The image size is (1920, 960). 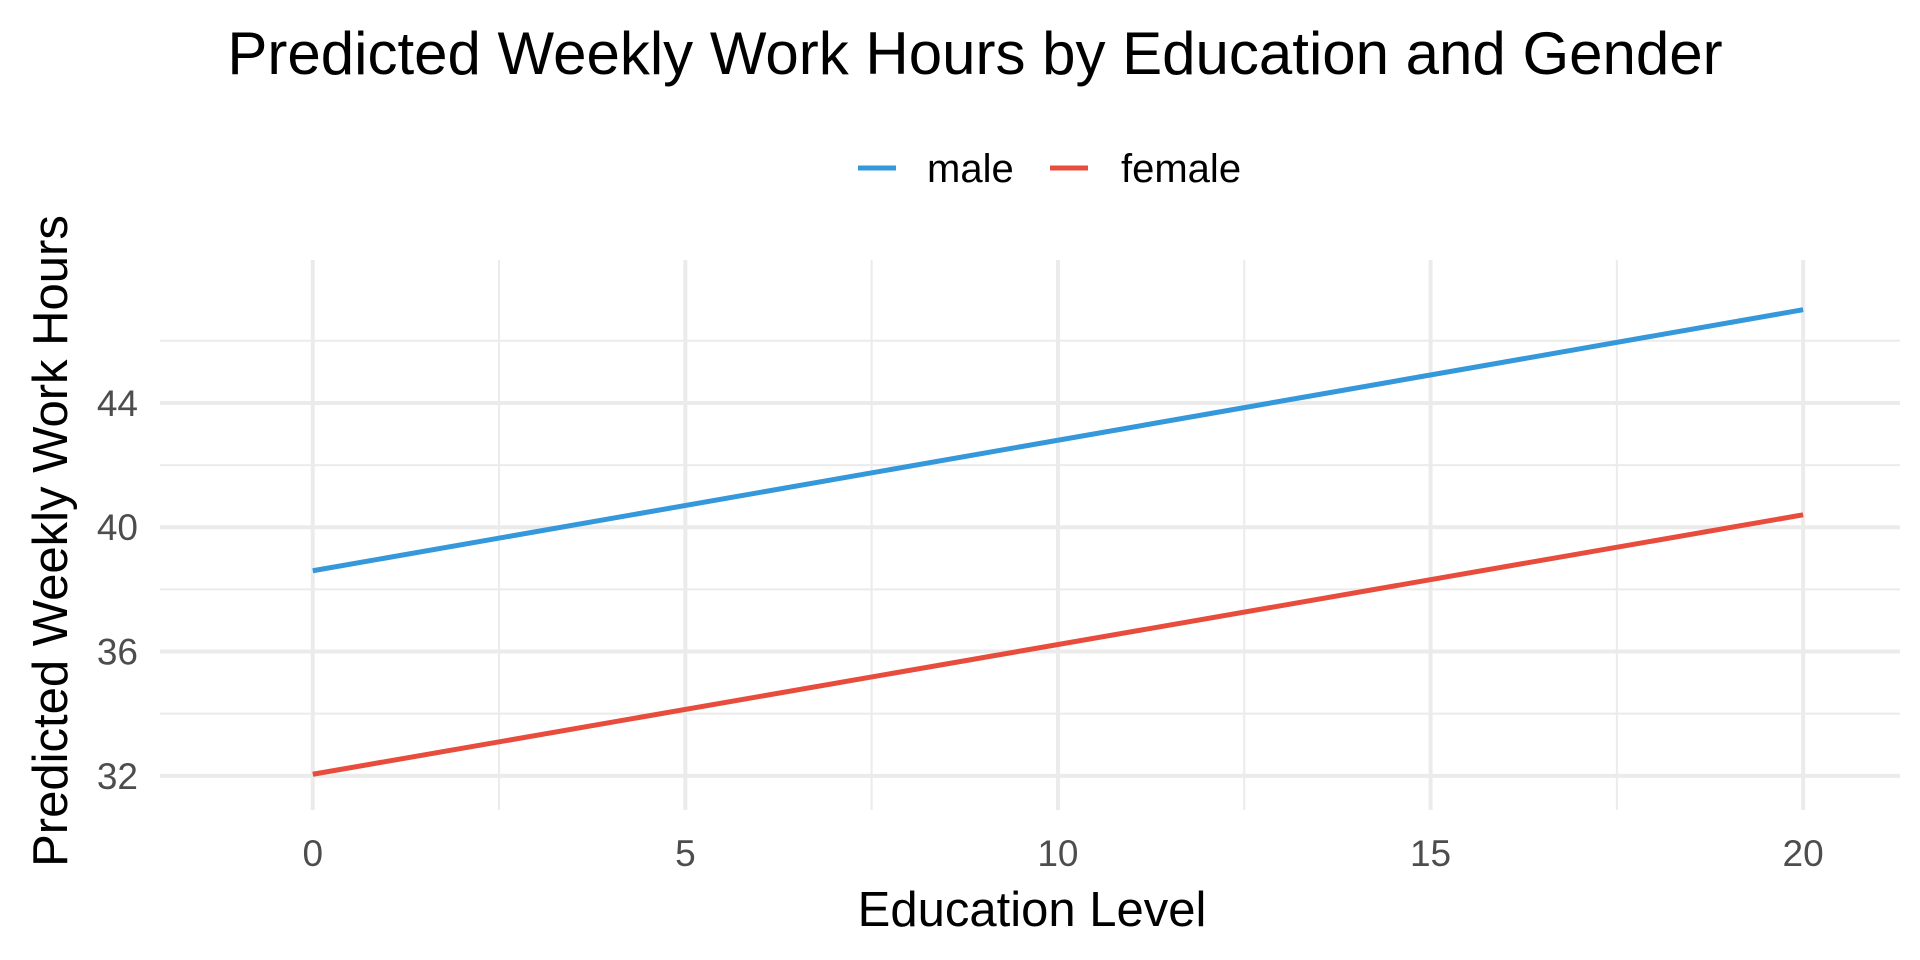 What do you see at coordinates (1181, 169) in the screenshot?
I see `legend-label-female: female` at bounding box center [1181, 169].